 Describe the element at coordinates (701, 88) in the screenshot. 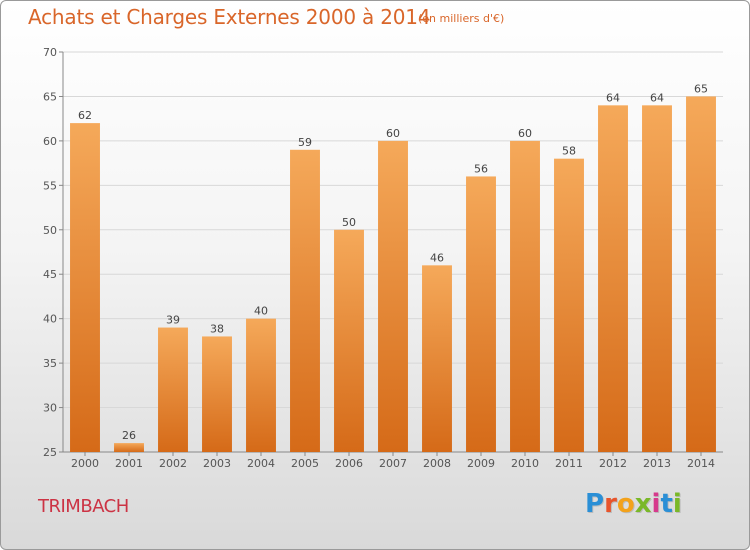

I see `bar-value-label: 65` at that location.